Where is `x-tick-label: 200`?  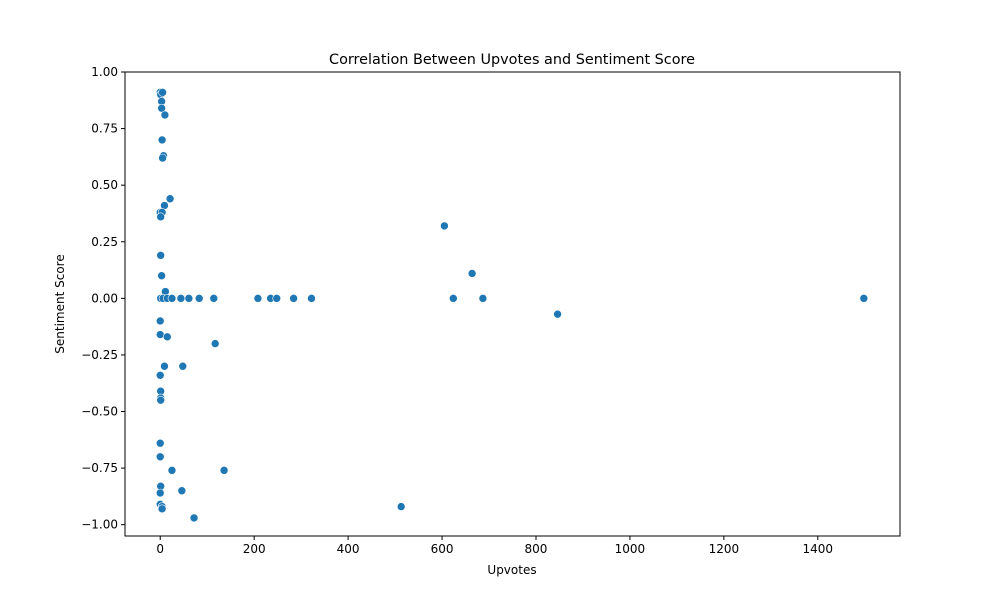
x-tick-label: 200 is located at coordinates (254, 549).